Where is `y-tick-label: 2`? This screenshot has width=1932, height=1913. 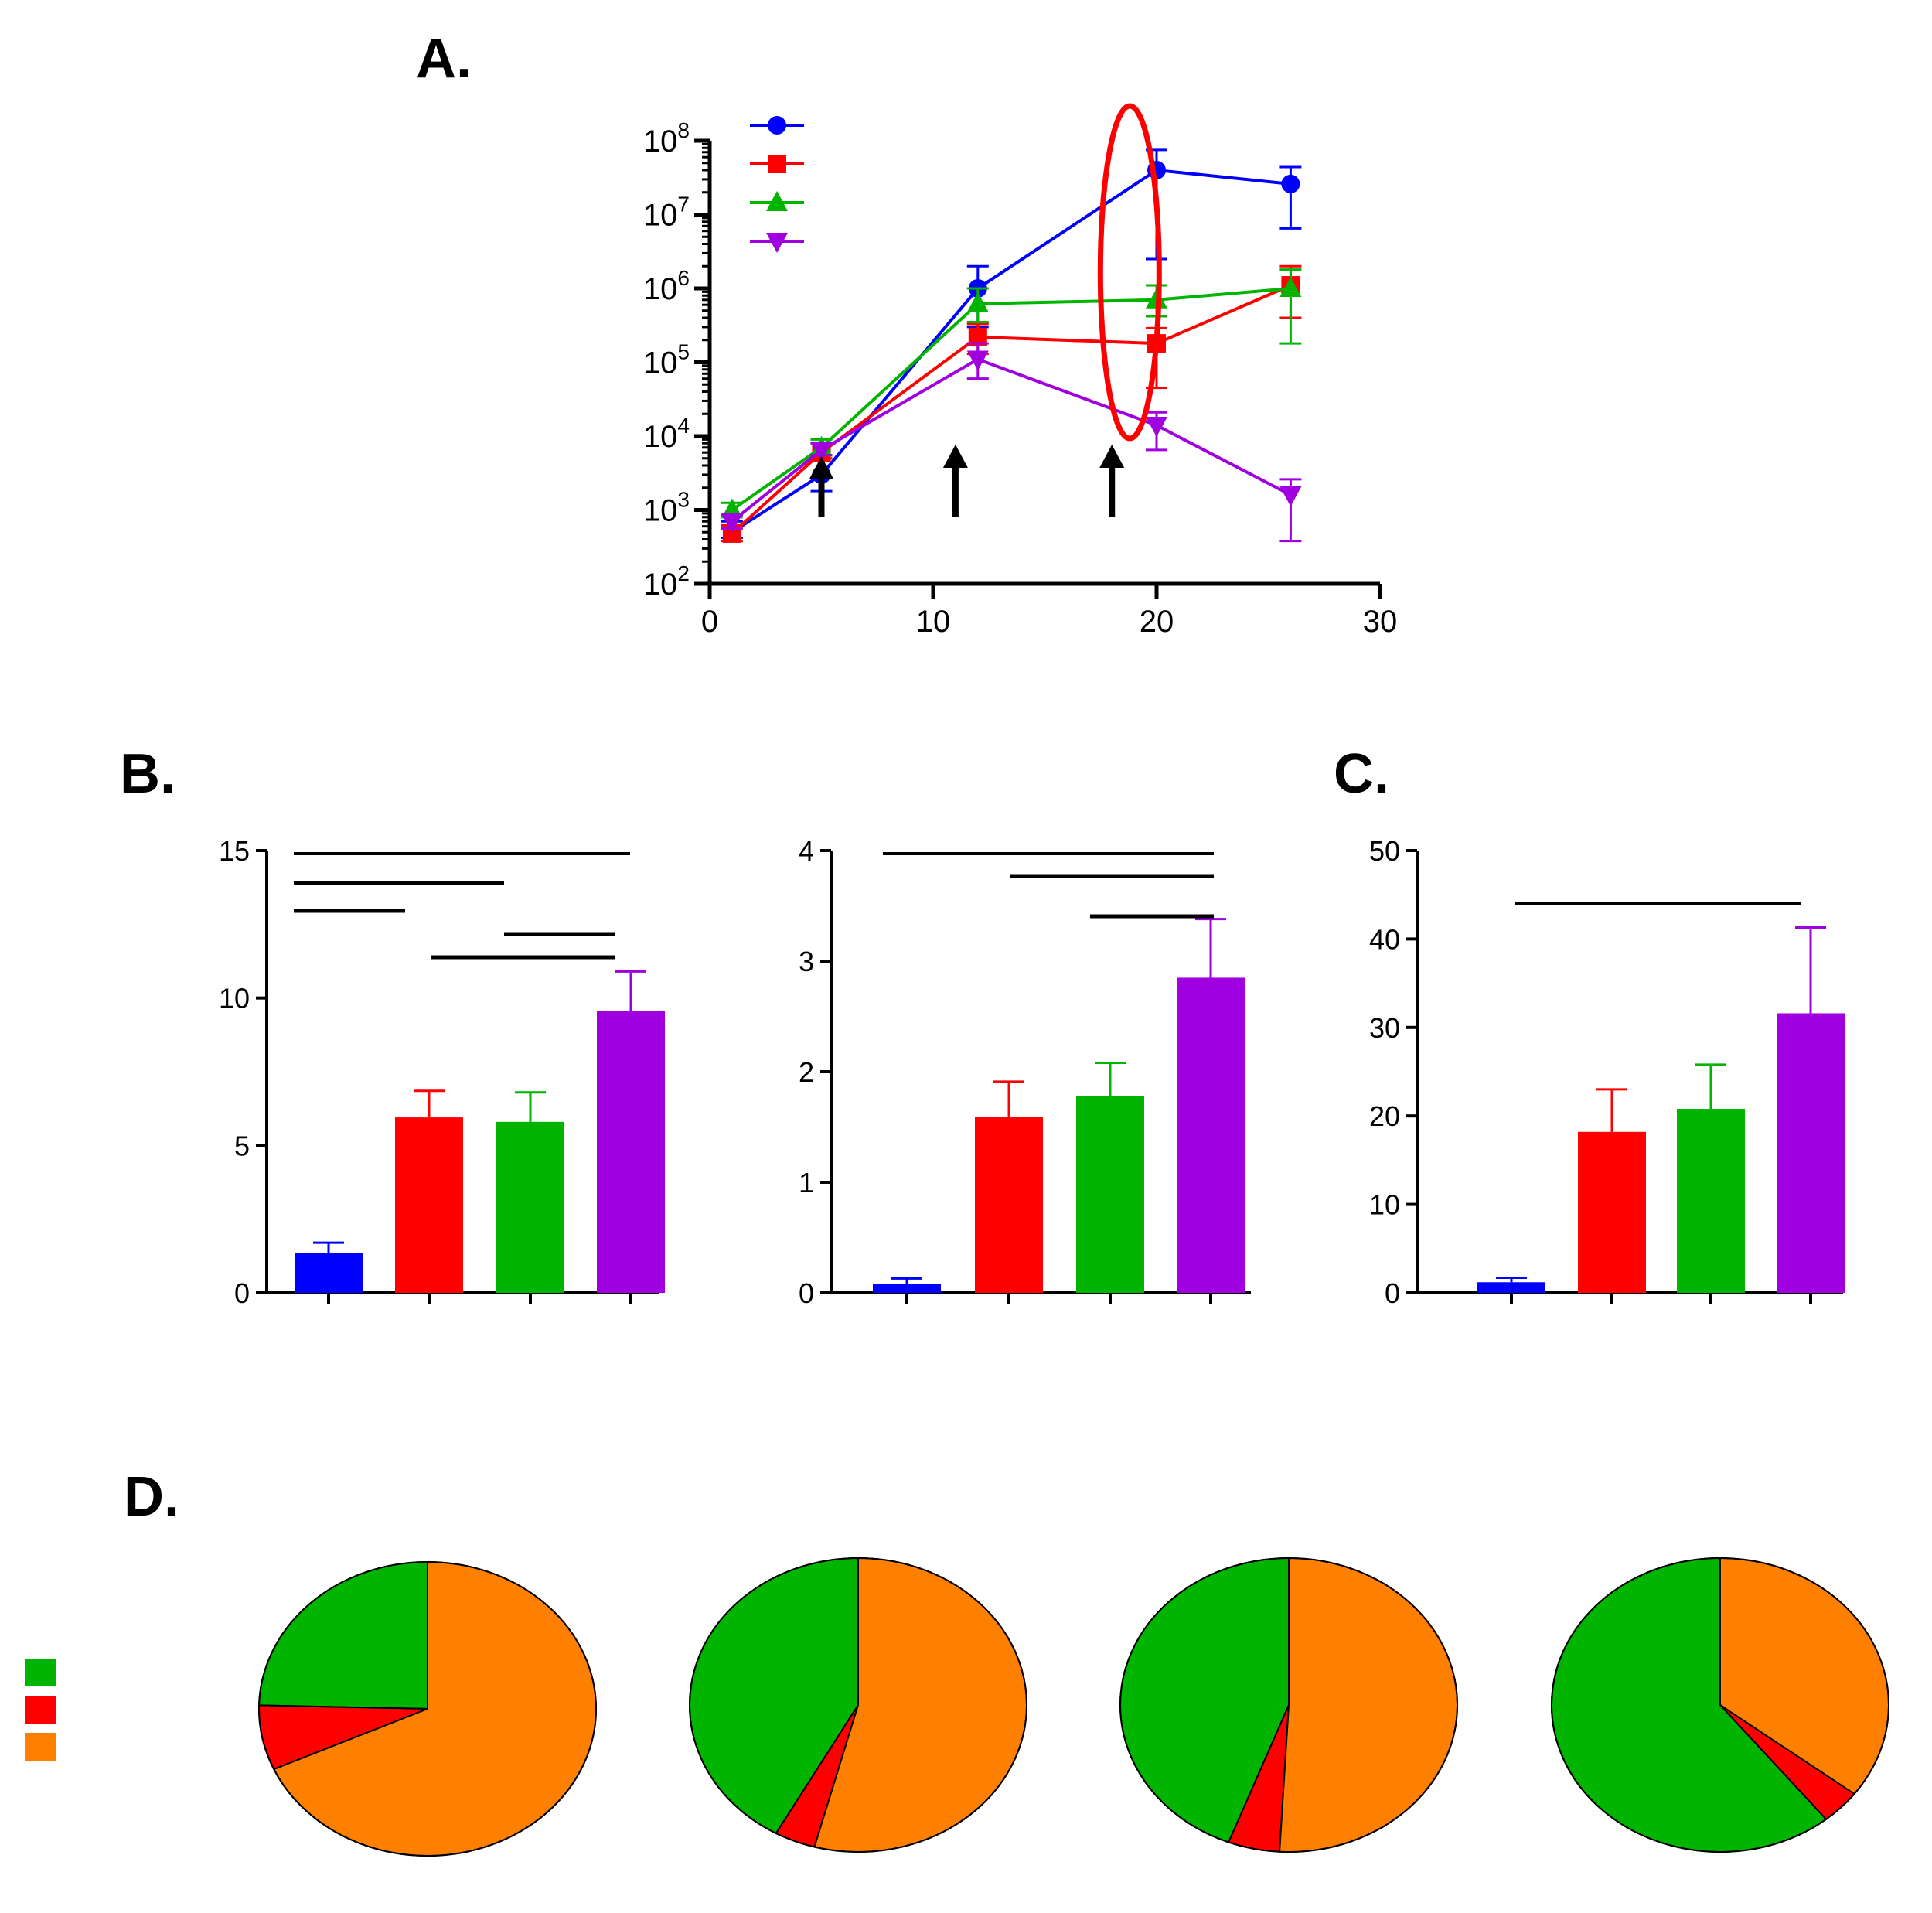 y-tick-label: 2 is located at coordinates (806, 1072).